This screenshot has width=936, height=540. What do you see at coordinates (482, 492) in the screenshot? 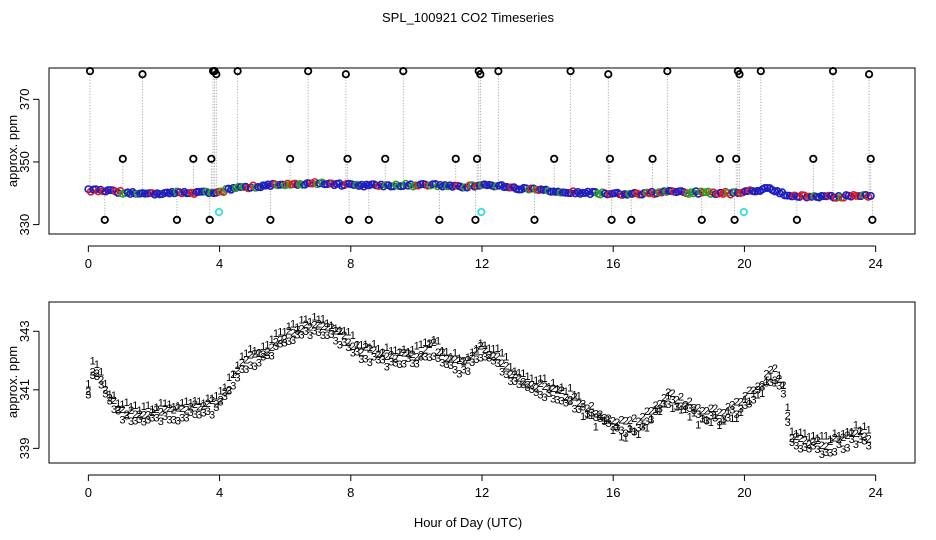
I see `x-tick-label: 12` at bounding box center [482, 492].